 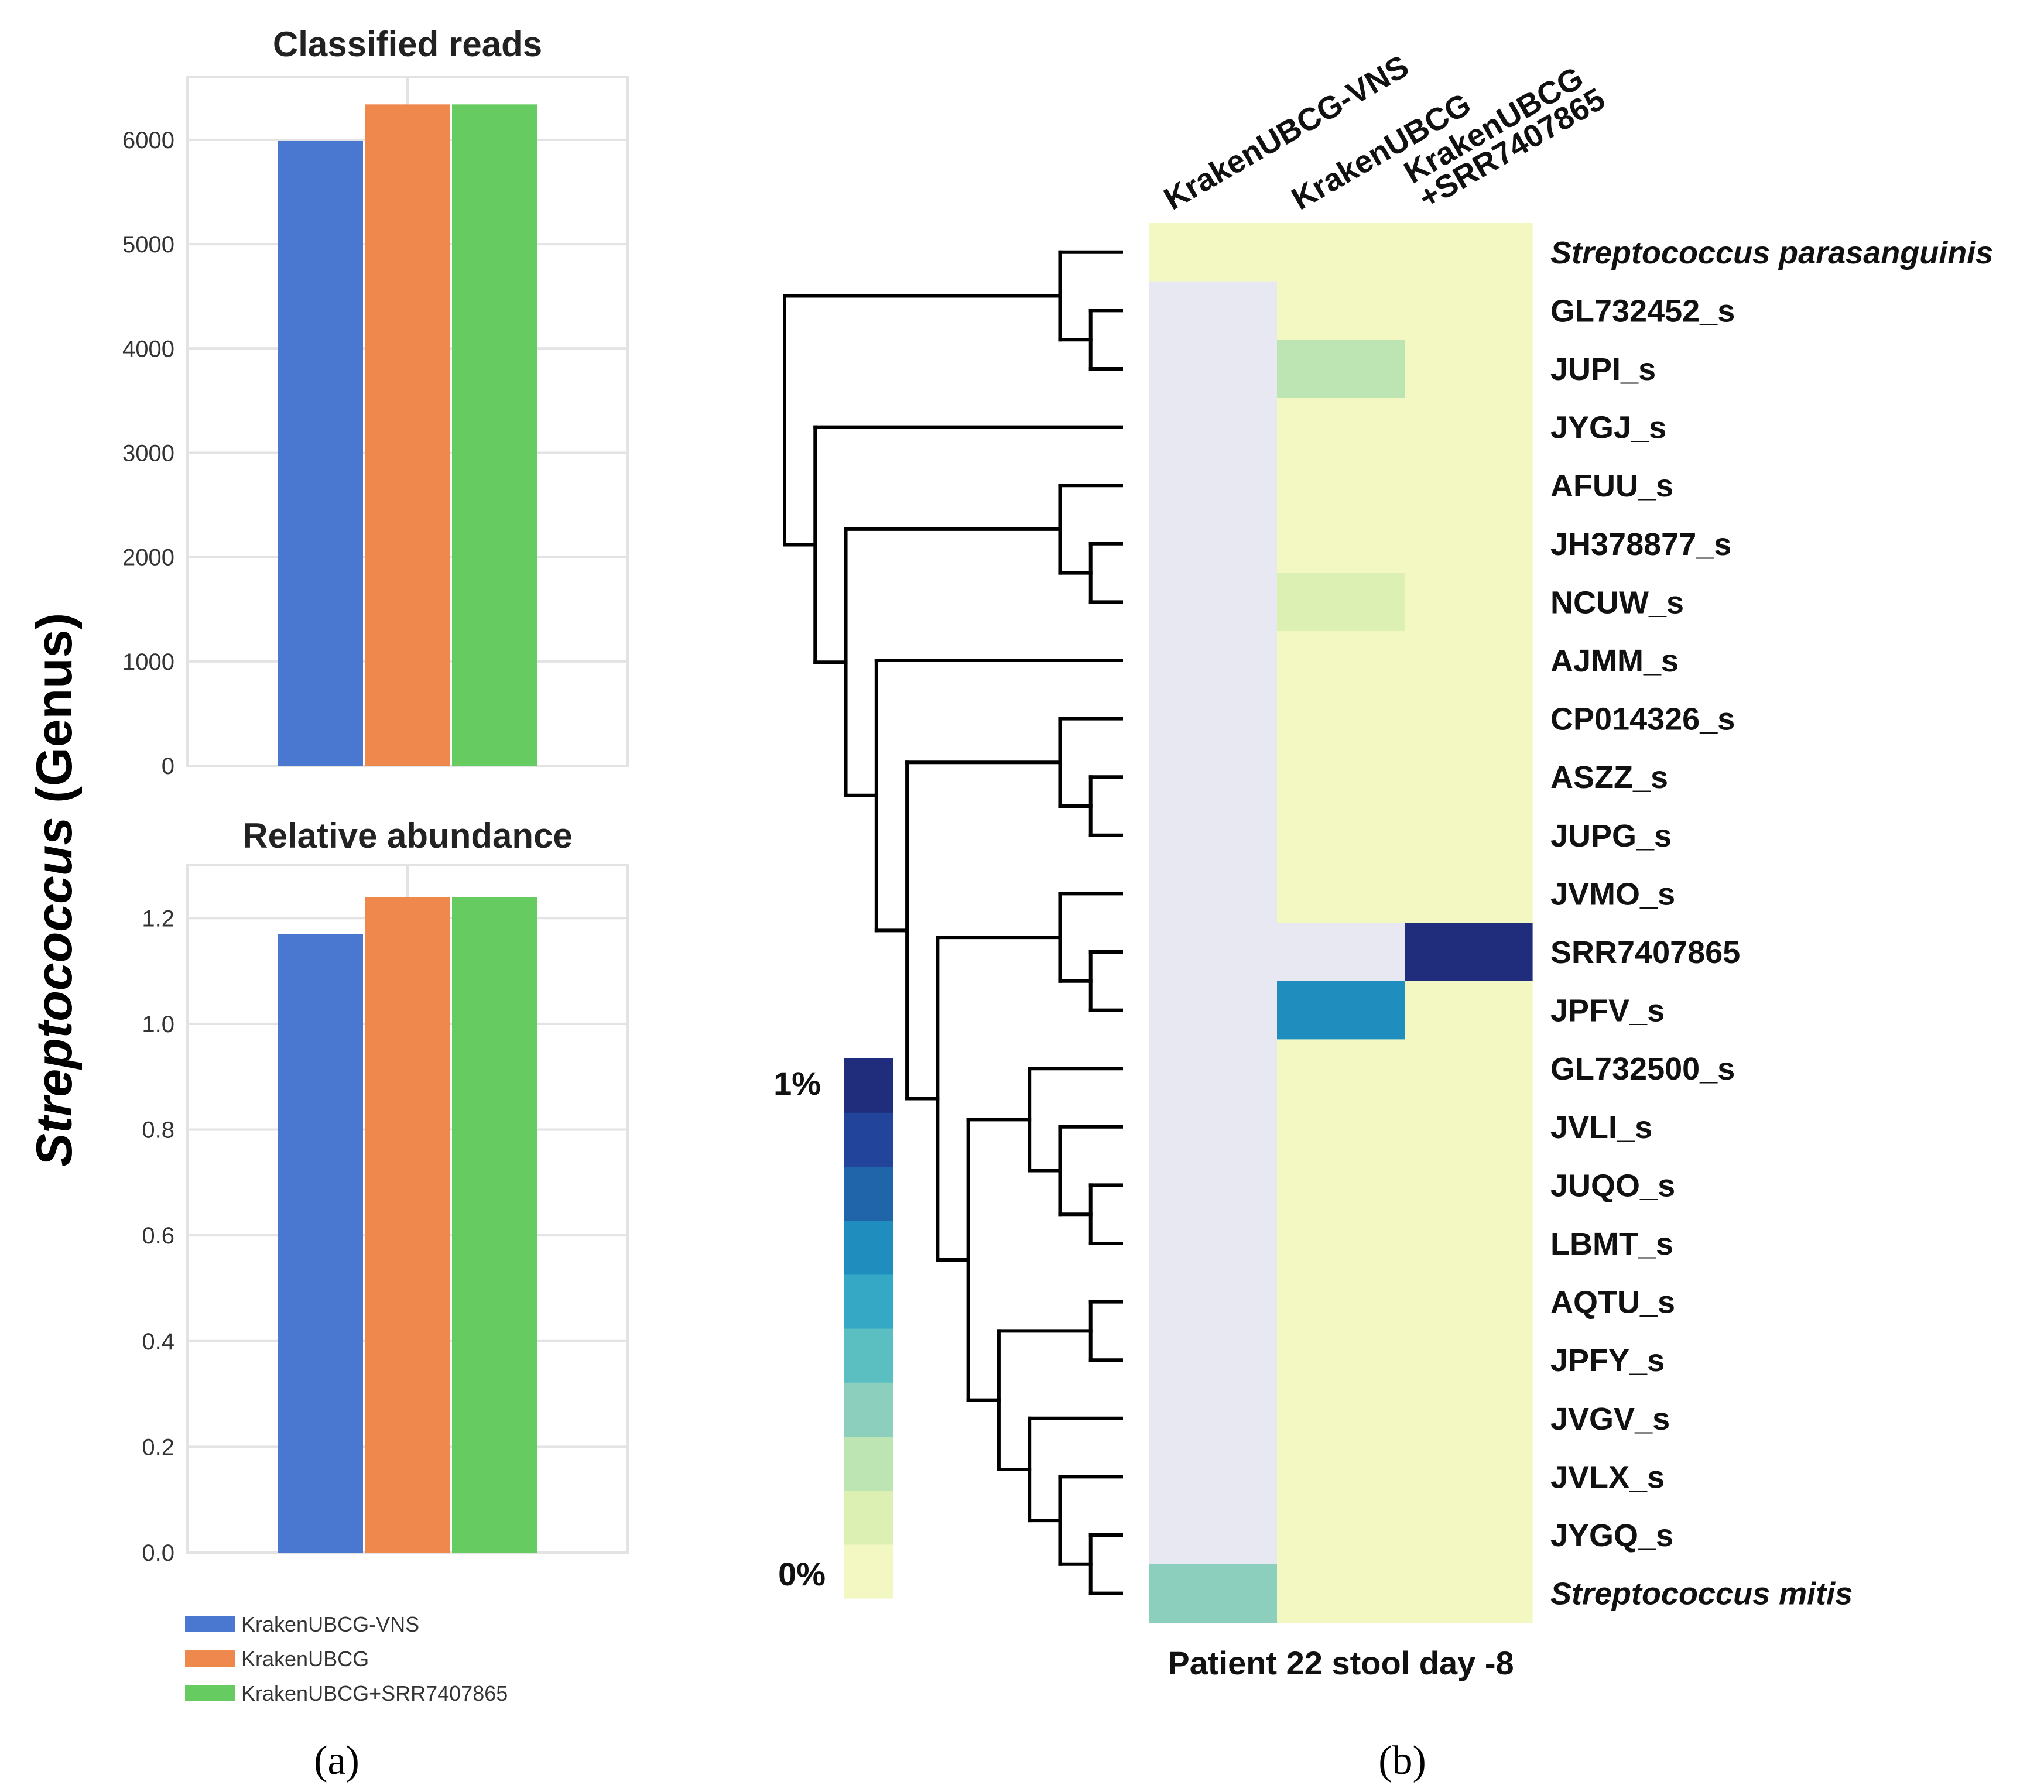 I want to click on legend-label: KrakenUBCG+SRR7407865, so click(x=374, y=1693).